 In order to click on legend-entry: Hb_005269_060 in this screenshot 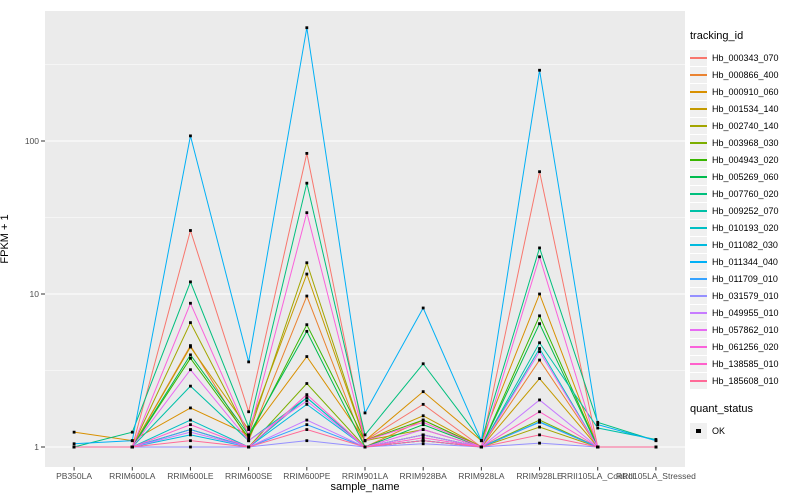, I will do `click(744, 176)`.